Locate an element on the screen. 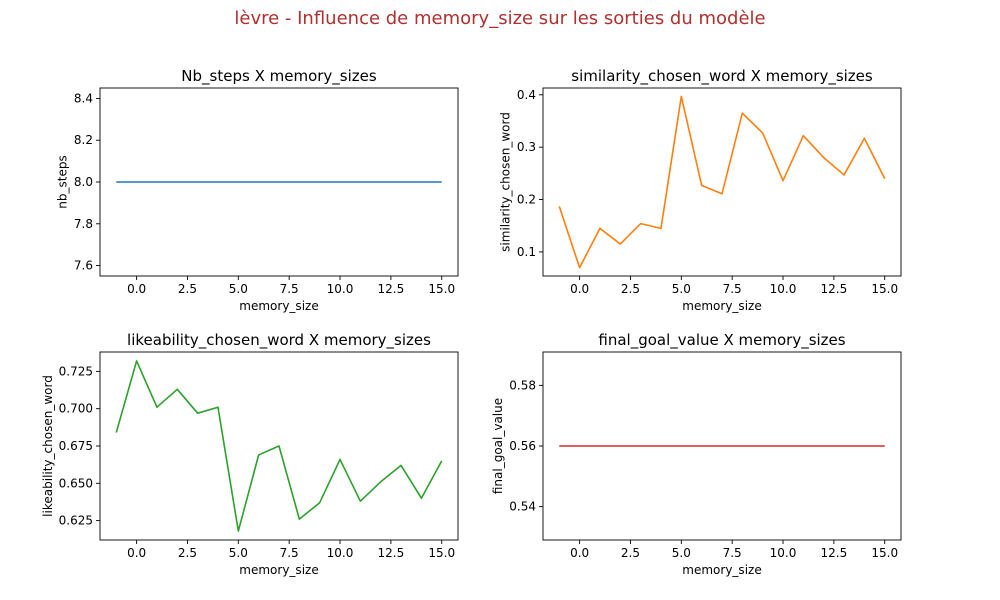  chart-likeability-chosen-word-x-memory-sizes-ytick-label: 0.625 is located at coordinates (76, 521).